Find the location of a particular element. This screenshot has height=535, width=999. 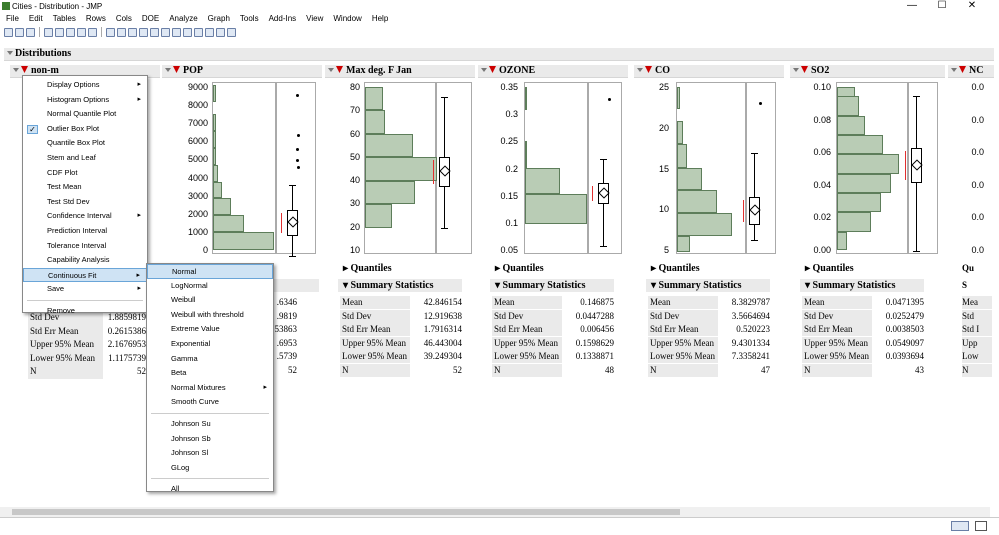

menu-item-continuous-fit: Continuous Fit ▸ is located at coordinates (85, 275).